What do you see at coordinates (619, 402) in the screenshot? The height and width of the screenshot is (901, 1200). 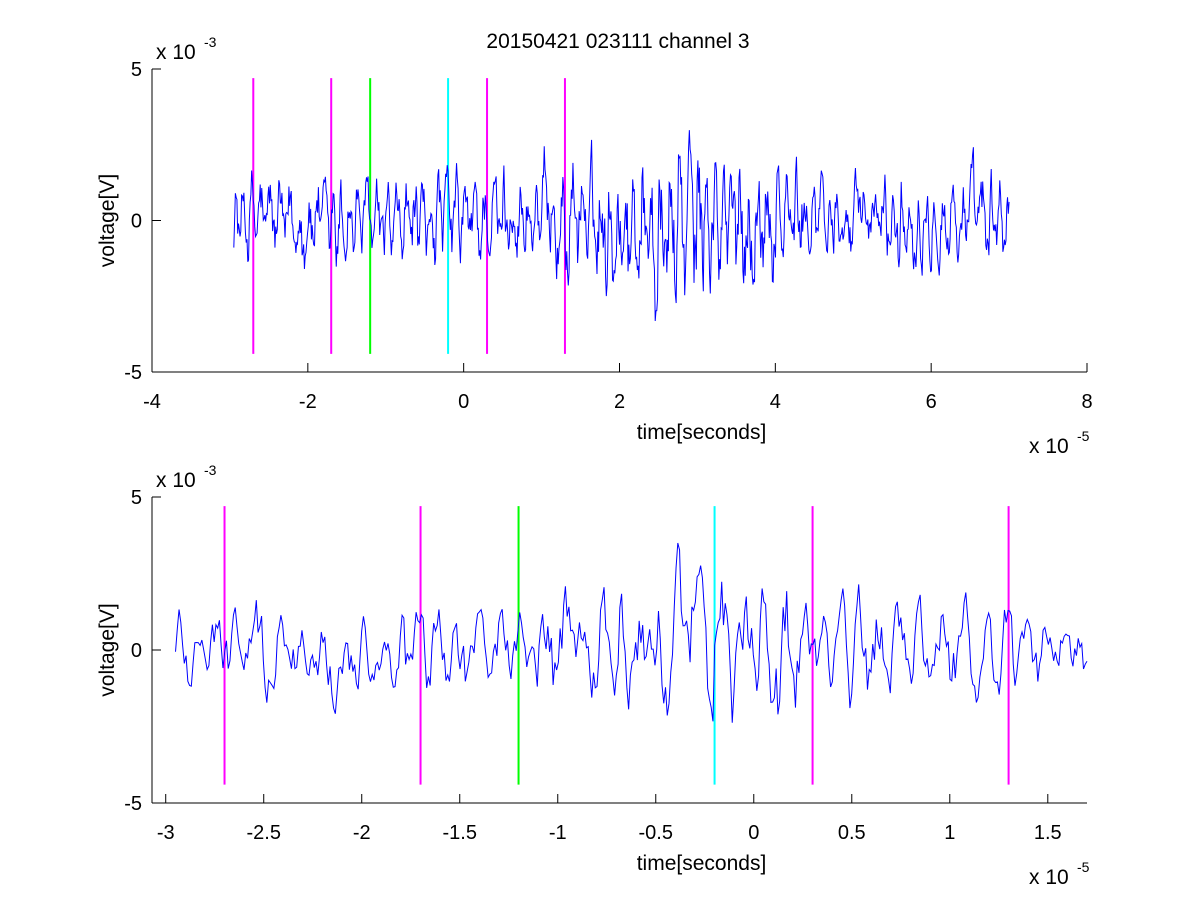 I see `x-tick-label: 2` at bounding box center [619, 402].